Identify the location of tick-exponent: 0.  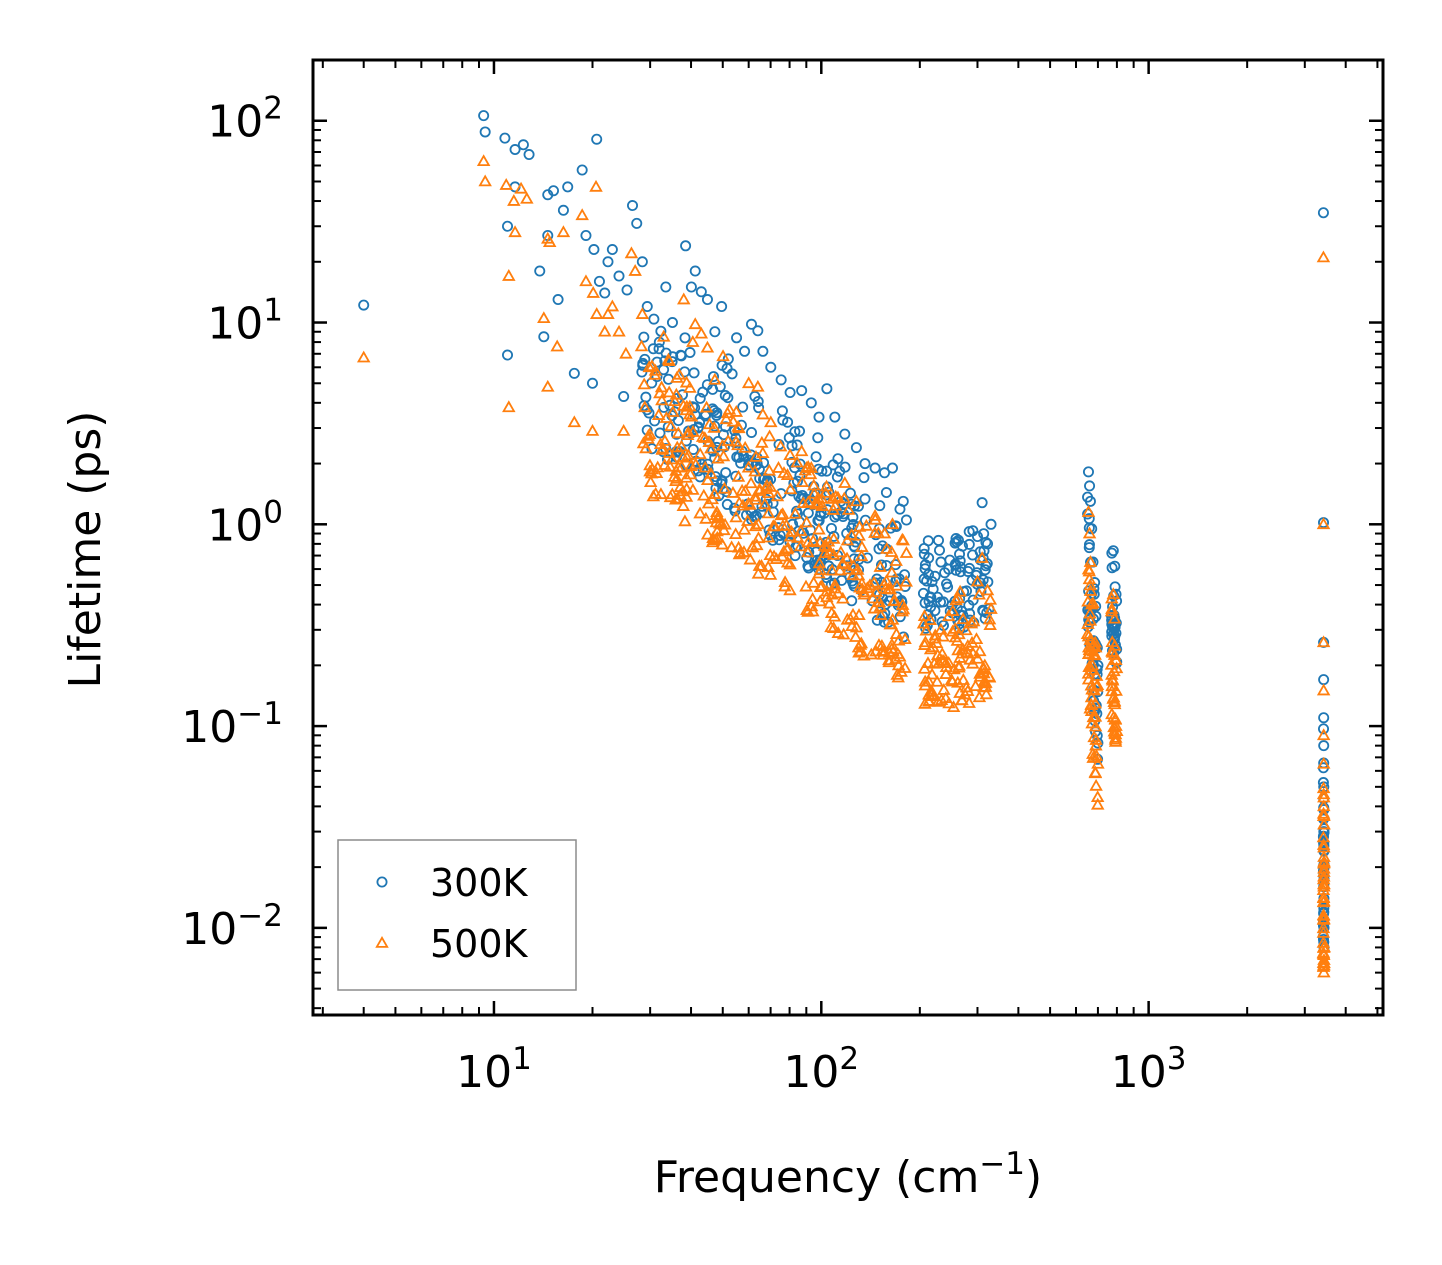
(273, 512).